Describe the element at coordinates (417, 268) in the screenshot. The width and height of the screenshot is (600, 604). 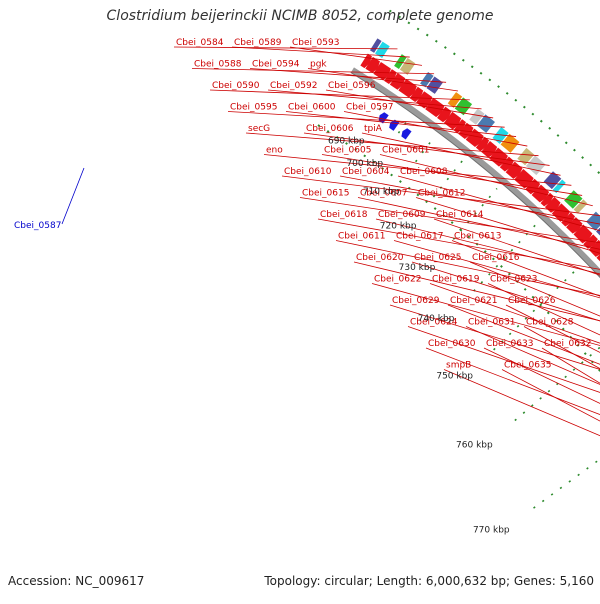
I see `scale-tick-label: 730 kbp` at that location.